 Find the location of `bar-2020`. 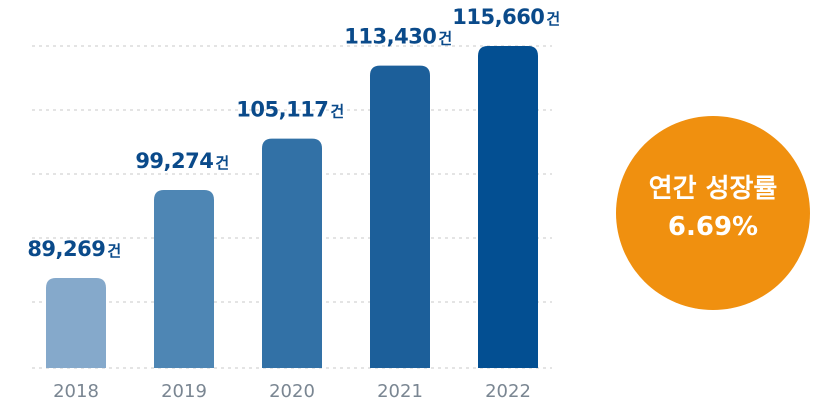

bar-2020 is located at coordinates (292, 253).